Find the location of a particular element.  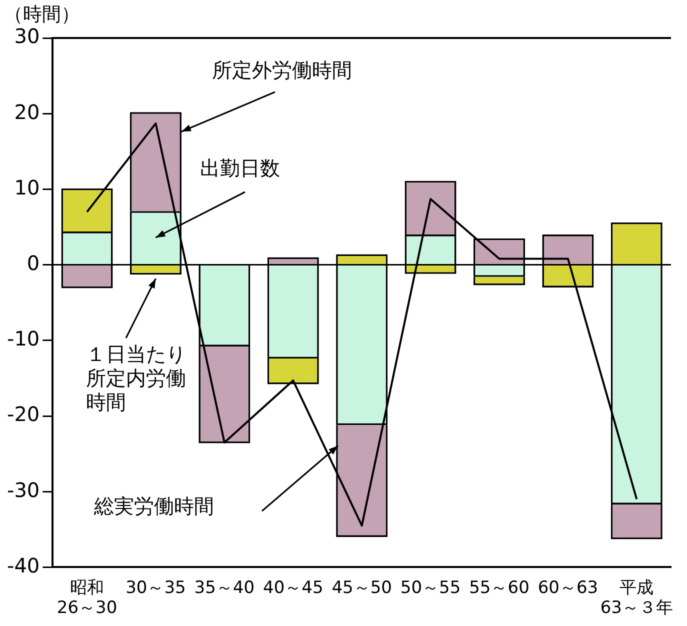

x-tick-label: 35～40 is located at coordinates (224, 588).